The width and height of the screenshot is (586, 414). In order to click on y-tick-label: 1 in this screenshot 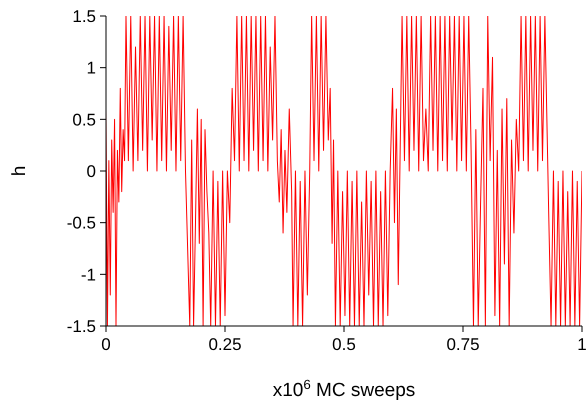, I will do `click(91, 68)`.